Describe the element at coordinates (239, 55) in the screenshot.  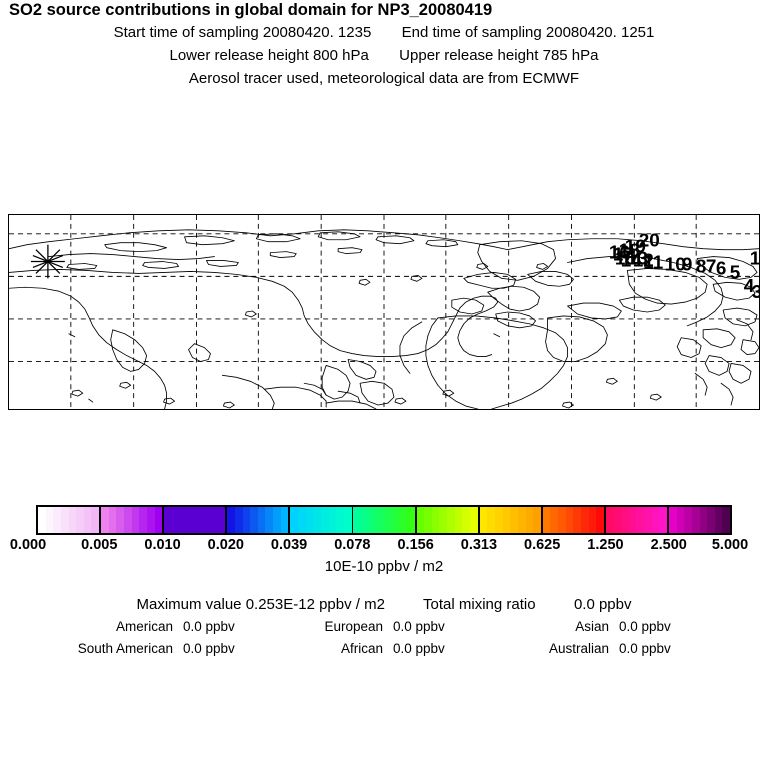
I see `lower-release-label: Lower release height` at that location.